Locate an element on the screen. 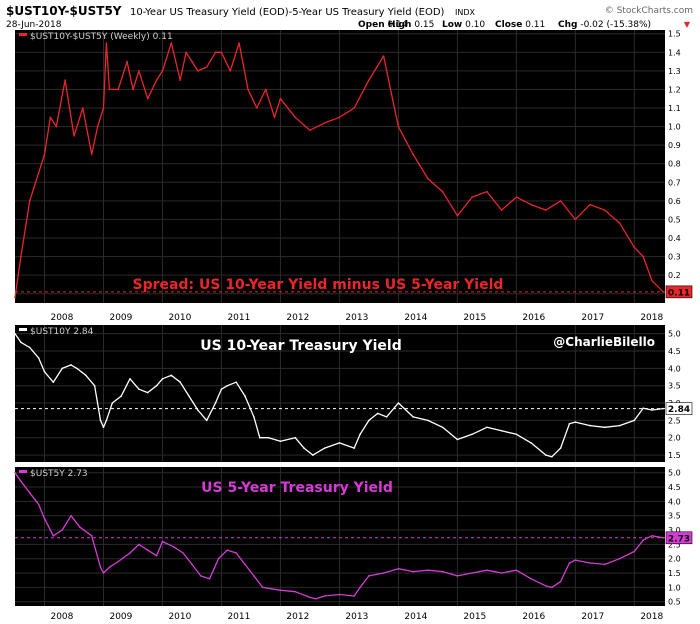  ust5y-legend-swatch is located at coordinates (23, 471).